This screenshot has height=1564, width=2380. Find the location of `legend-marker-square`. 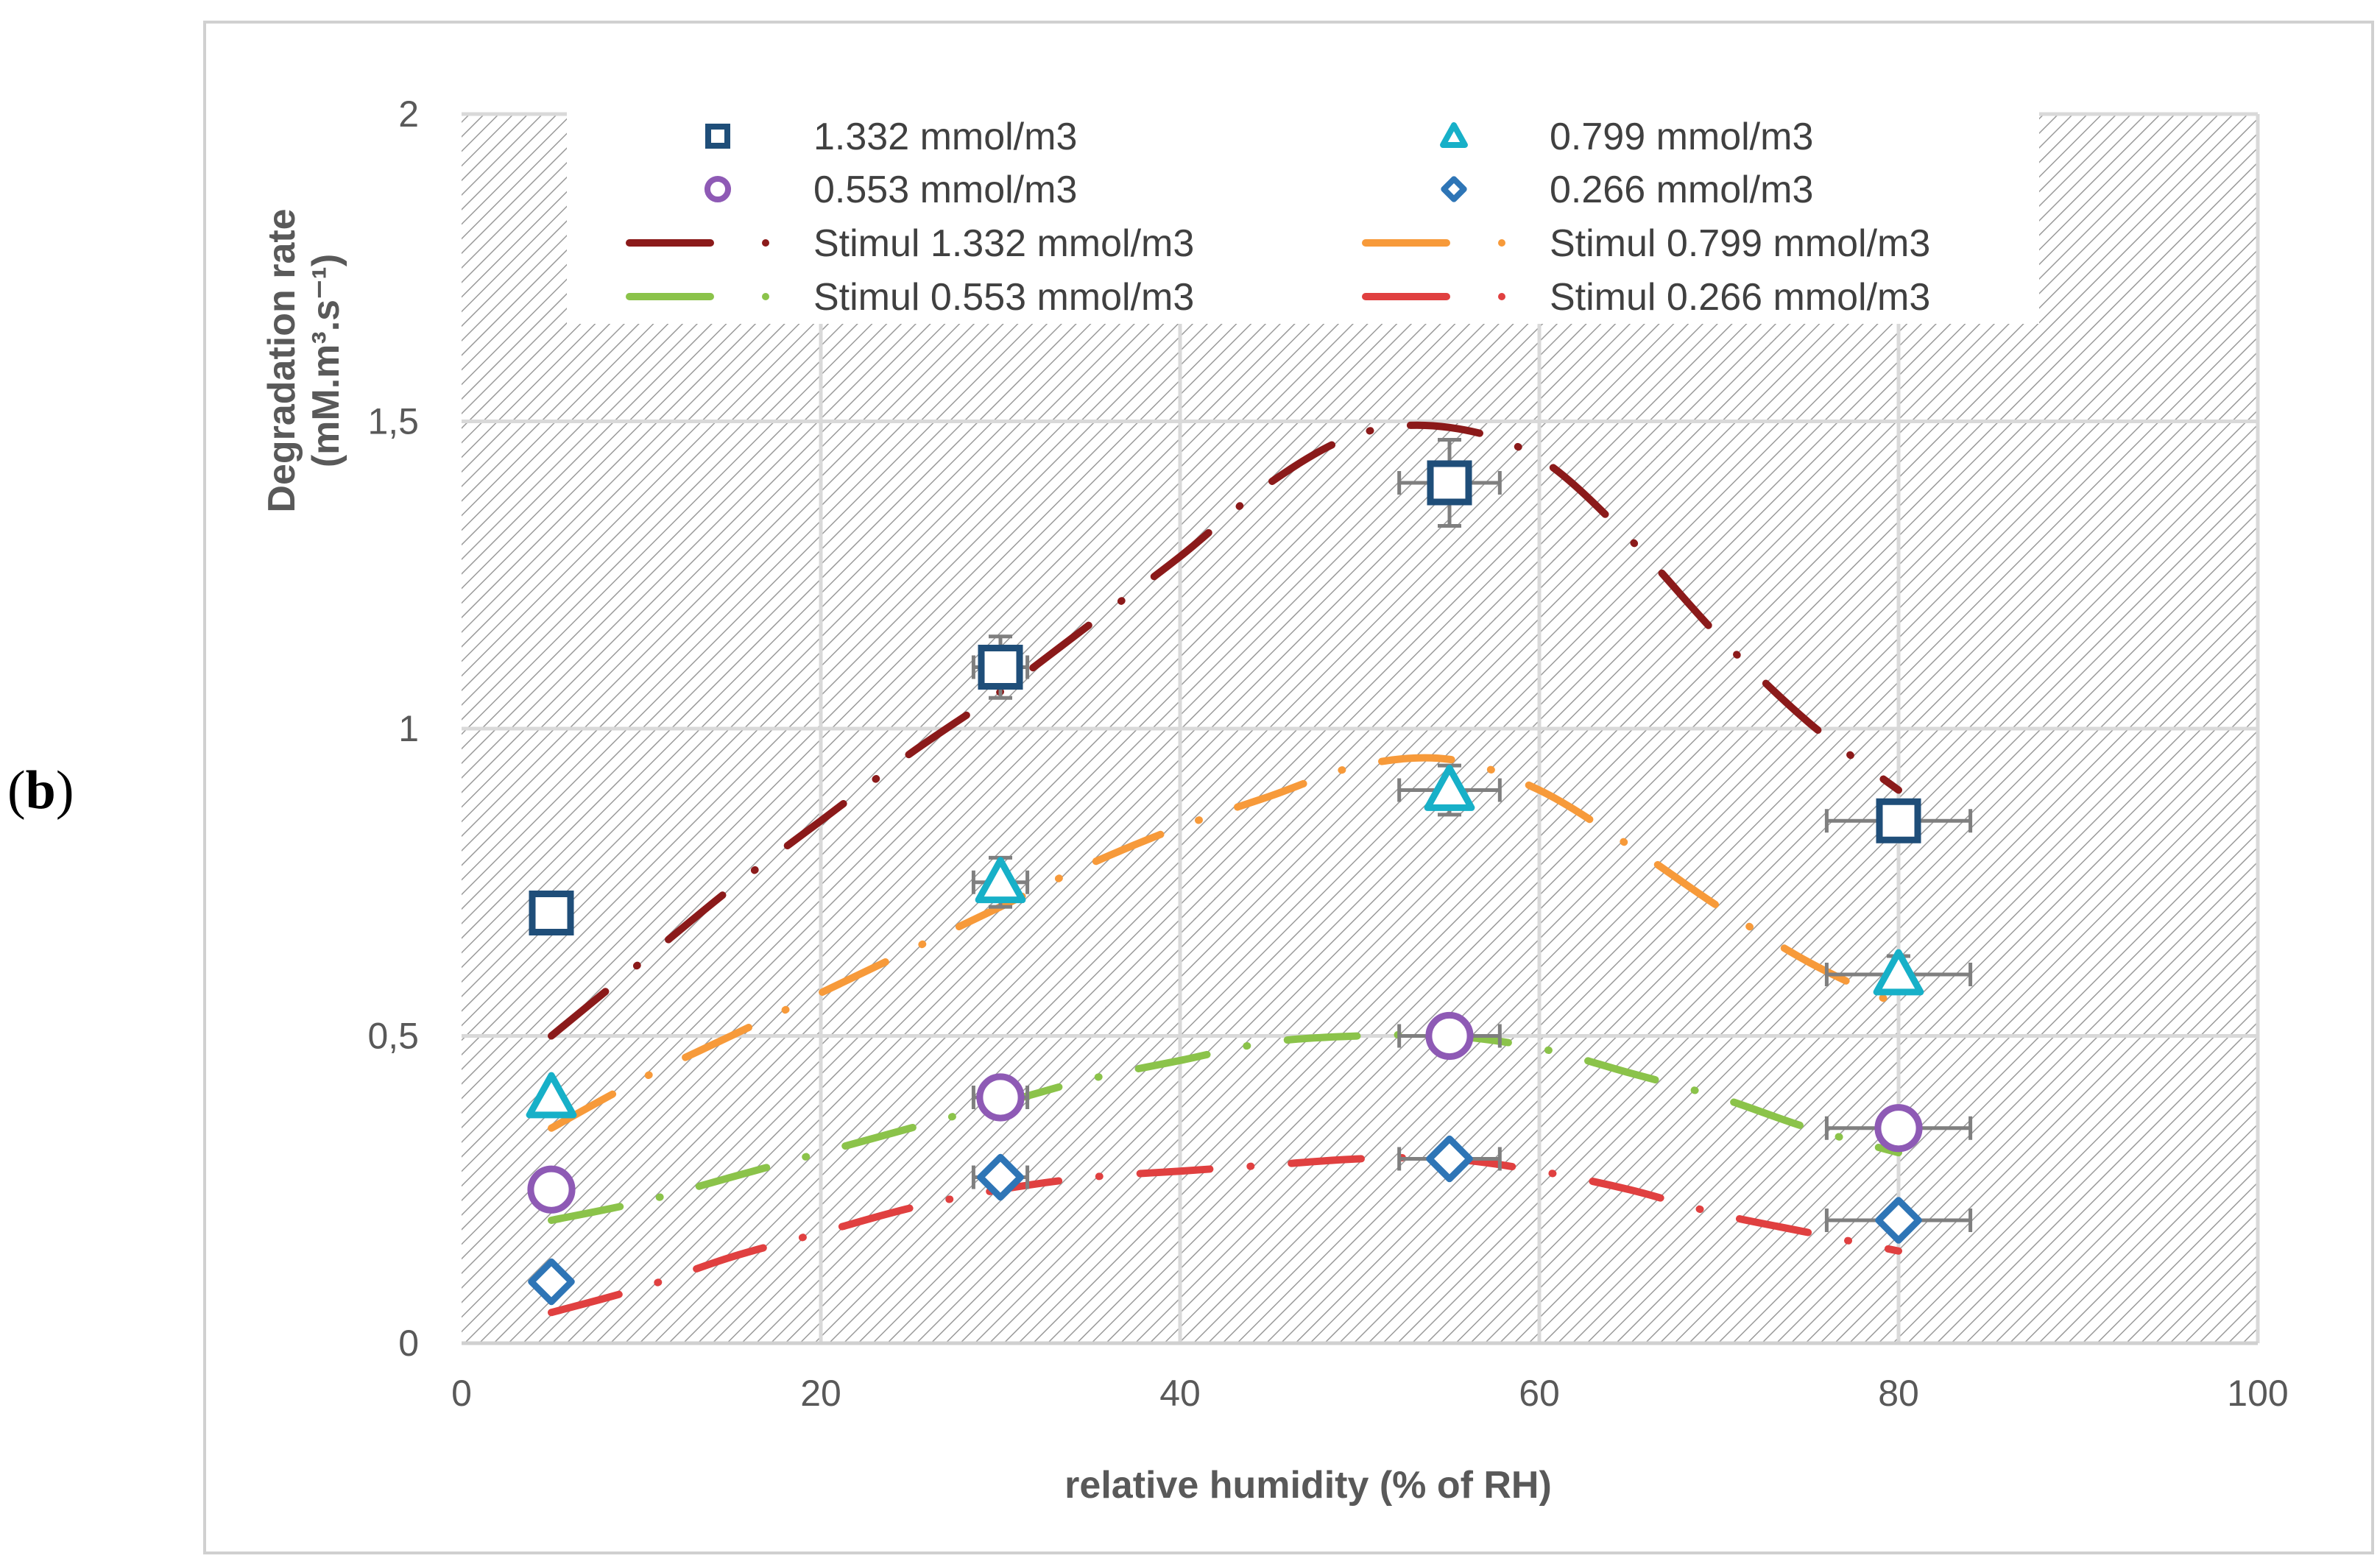

legend-marker-square is located at coordinates (718, 136).